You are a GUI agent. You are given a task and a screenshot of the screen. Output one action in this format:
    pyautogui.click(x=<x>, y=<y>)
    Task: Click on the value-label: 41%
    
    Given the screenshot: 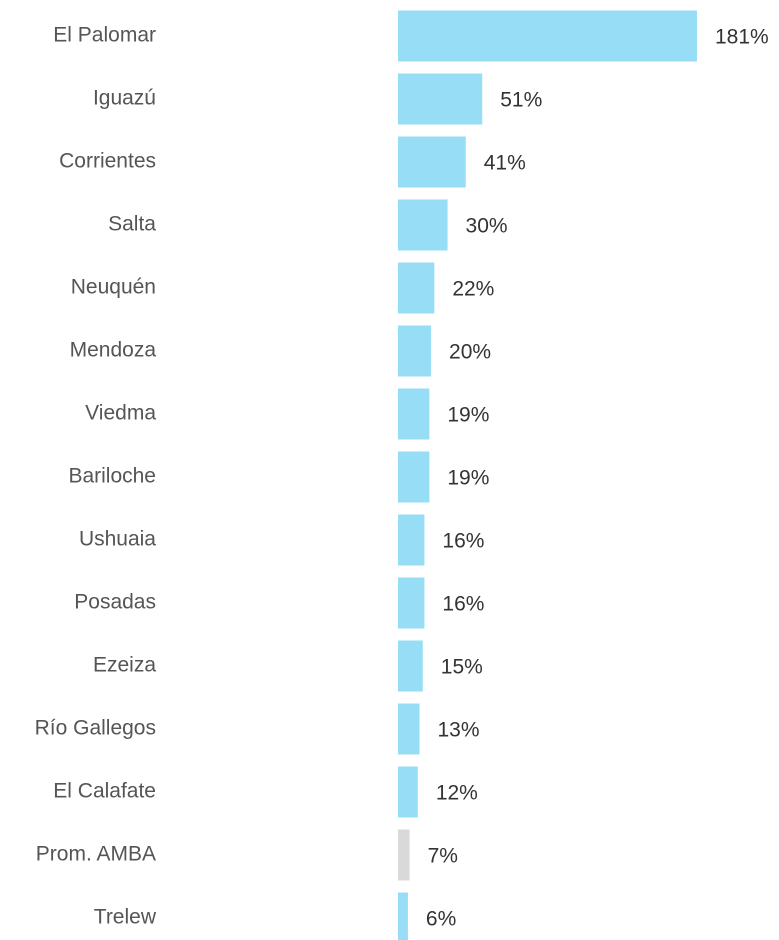 What is the action you would take?
    pyautogui.click(x=505, y=163)
    